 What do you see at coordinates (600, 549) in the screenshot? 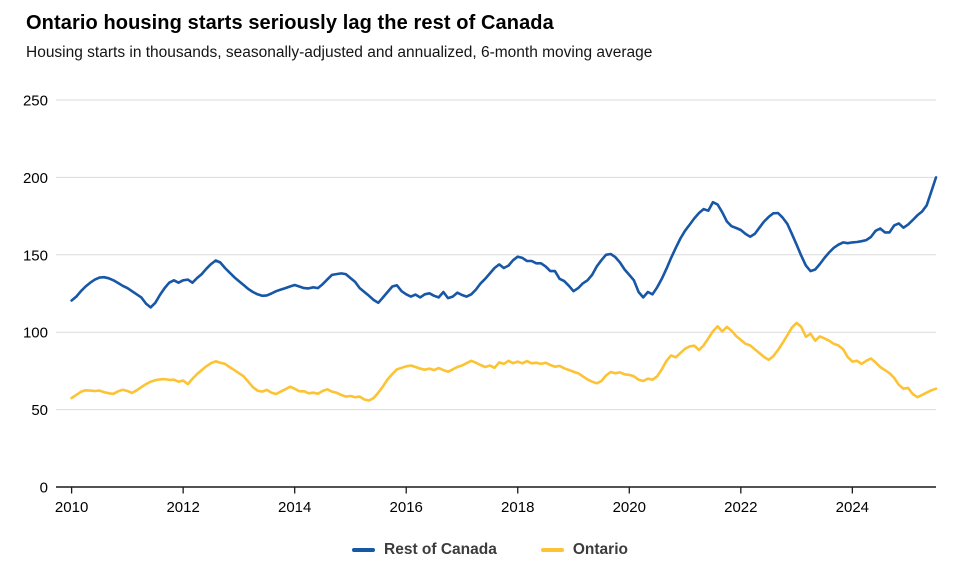
I see `legend-label-ontario: Ontario` at bounding box center [600, 549].